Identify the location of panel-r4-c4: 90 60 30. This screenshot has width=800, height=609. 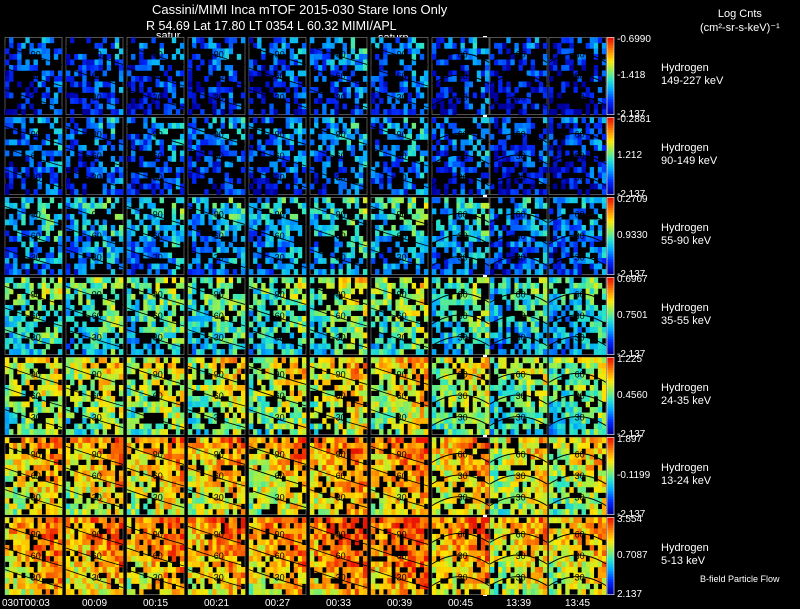
(277, 396).